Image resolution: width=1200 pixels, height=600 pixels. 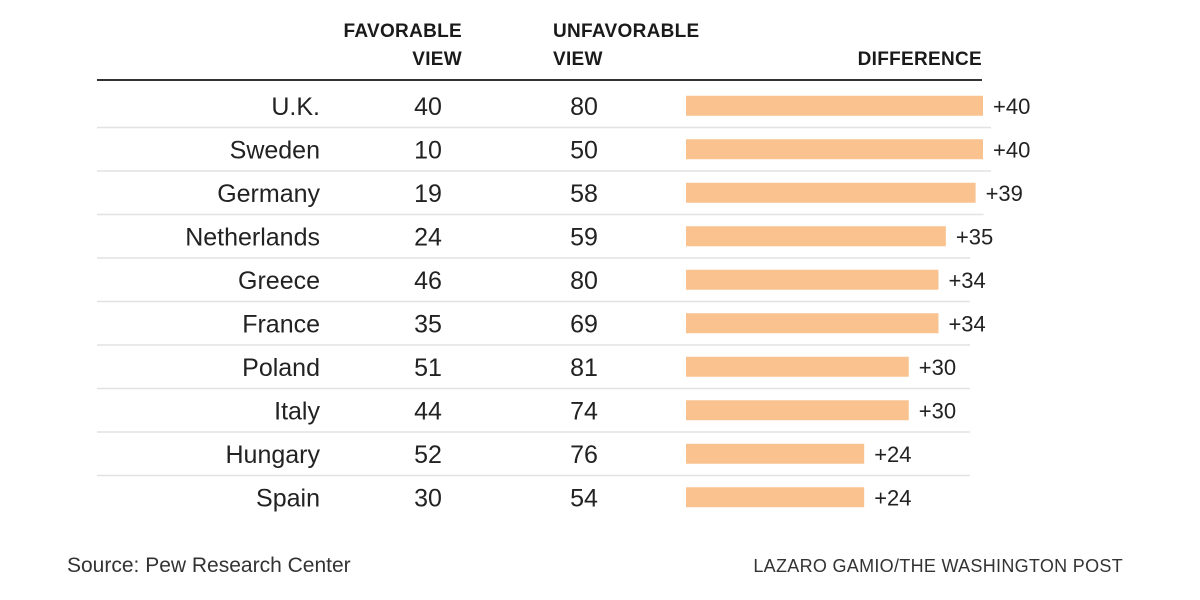 I want to click on favorable-value: 44, so click(x=428, y=411).